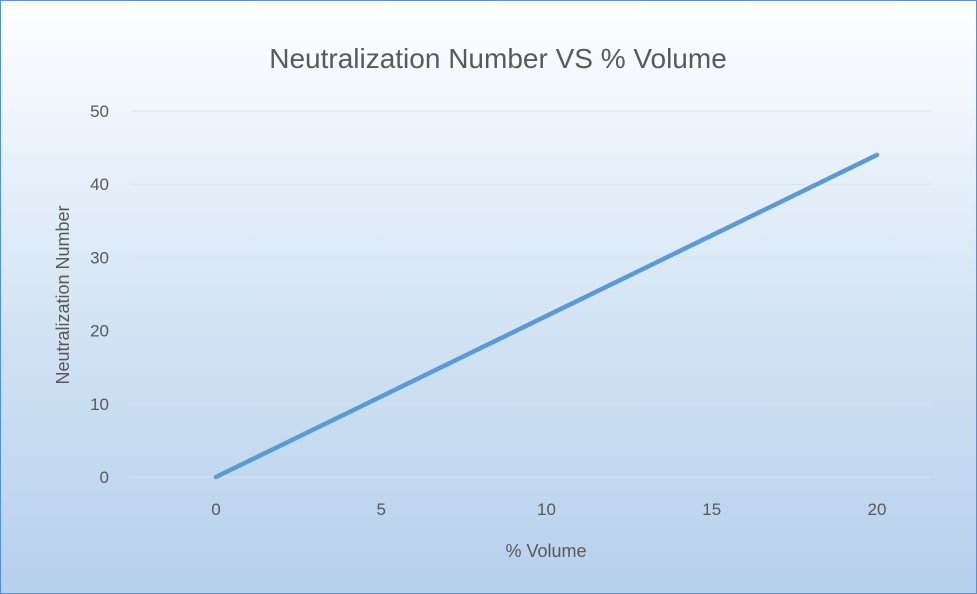 This screenshot has height=594, width=977. I want to click on x-tick-label: 5, so click(381, 509).